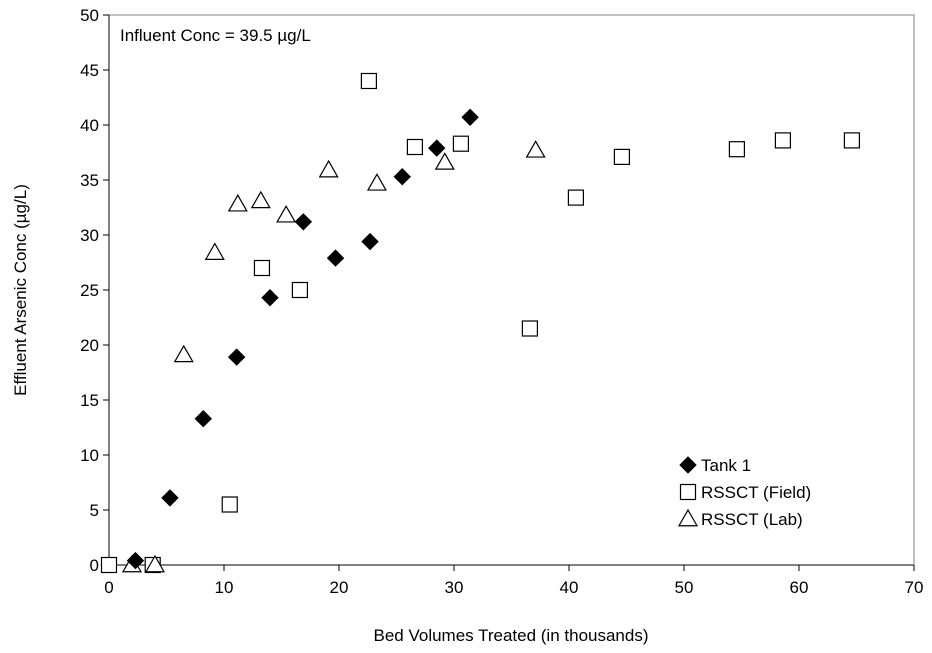 The image size is (932, 653). Describe the element at coordinates (20, 290) in the screenshot. I see `y-axis-title: Effluent Arsenic Conc (µg/L)` at that location.